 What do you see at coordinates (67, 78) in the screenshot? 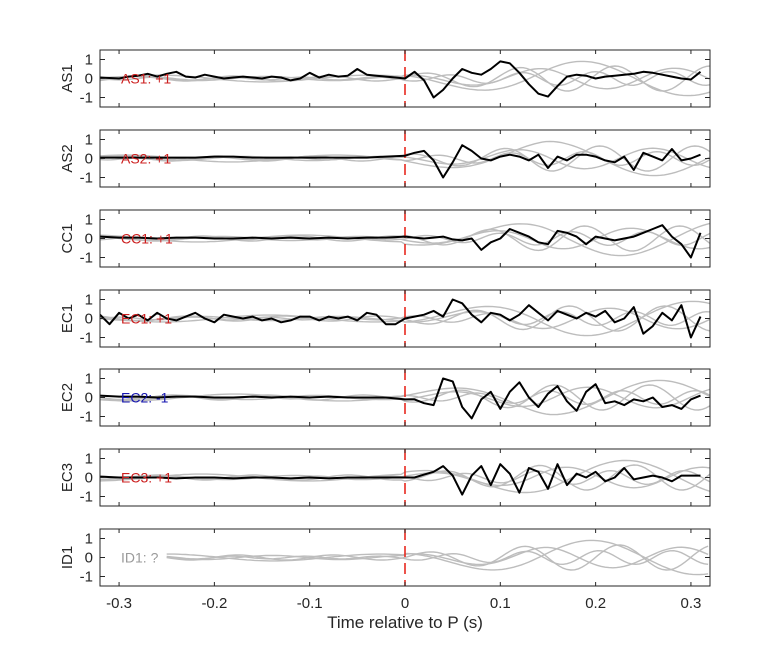
I see `station-label-as1: AS1` at bounding box center [67, 78].